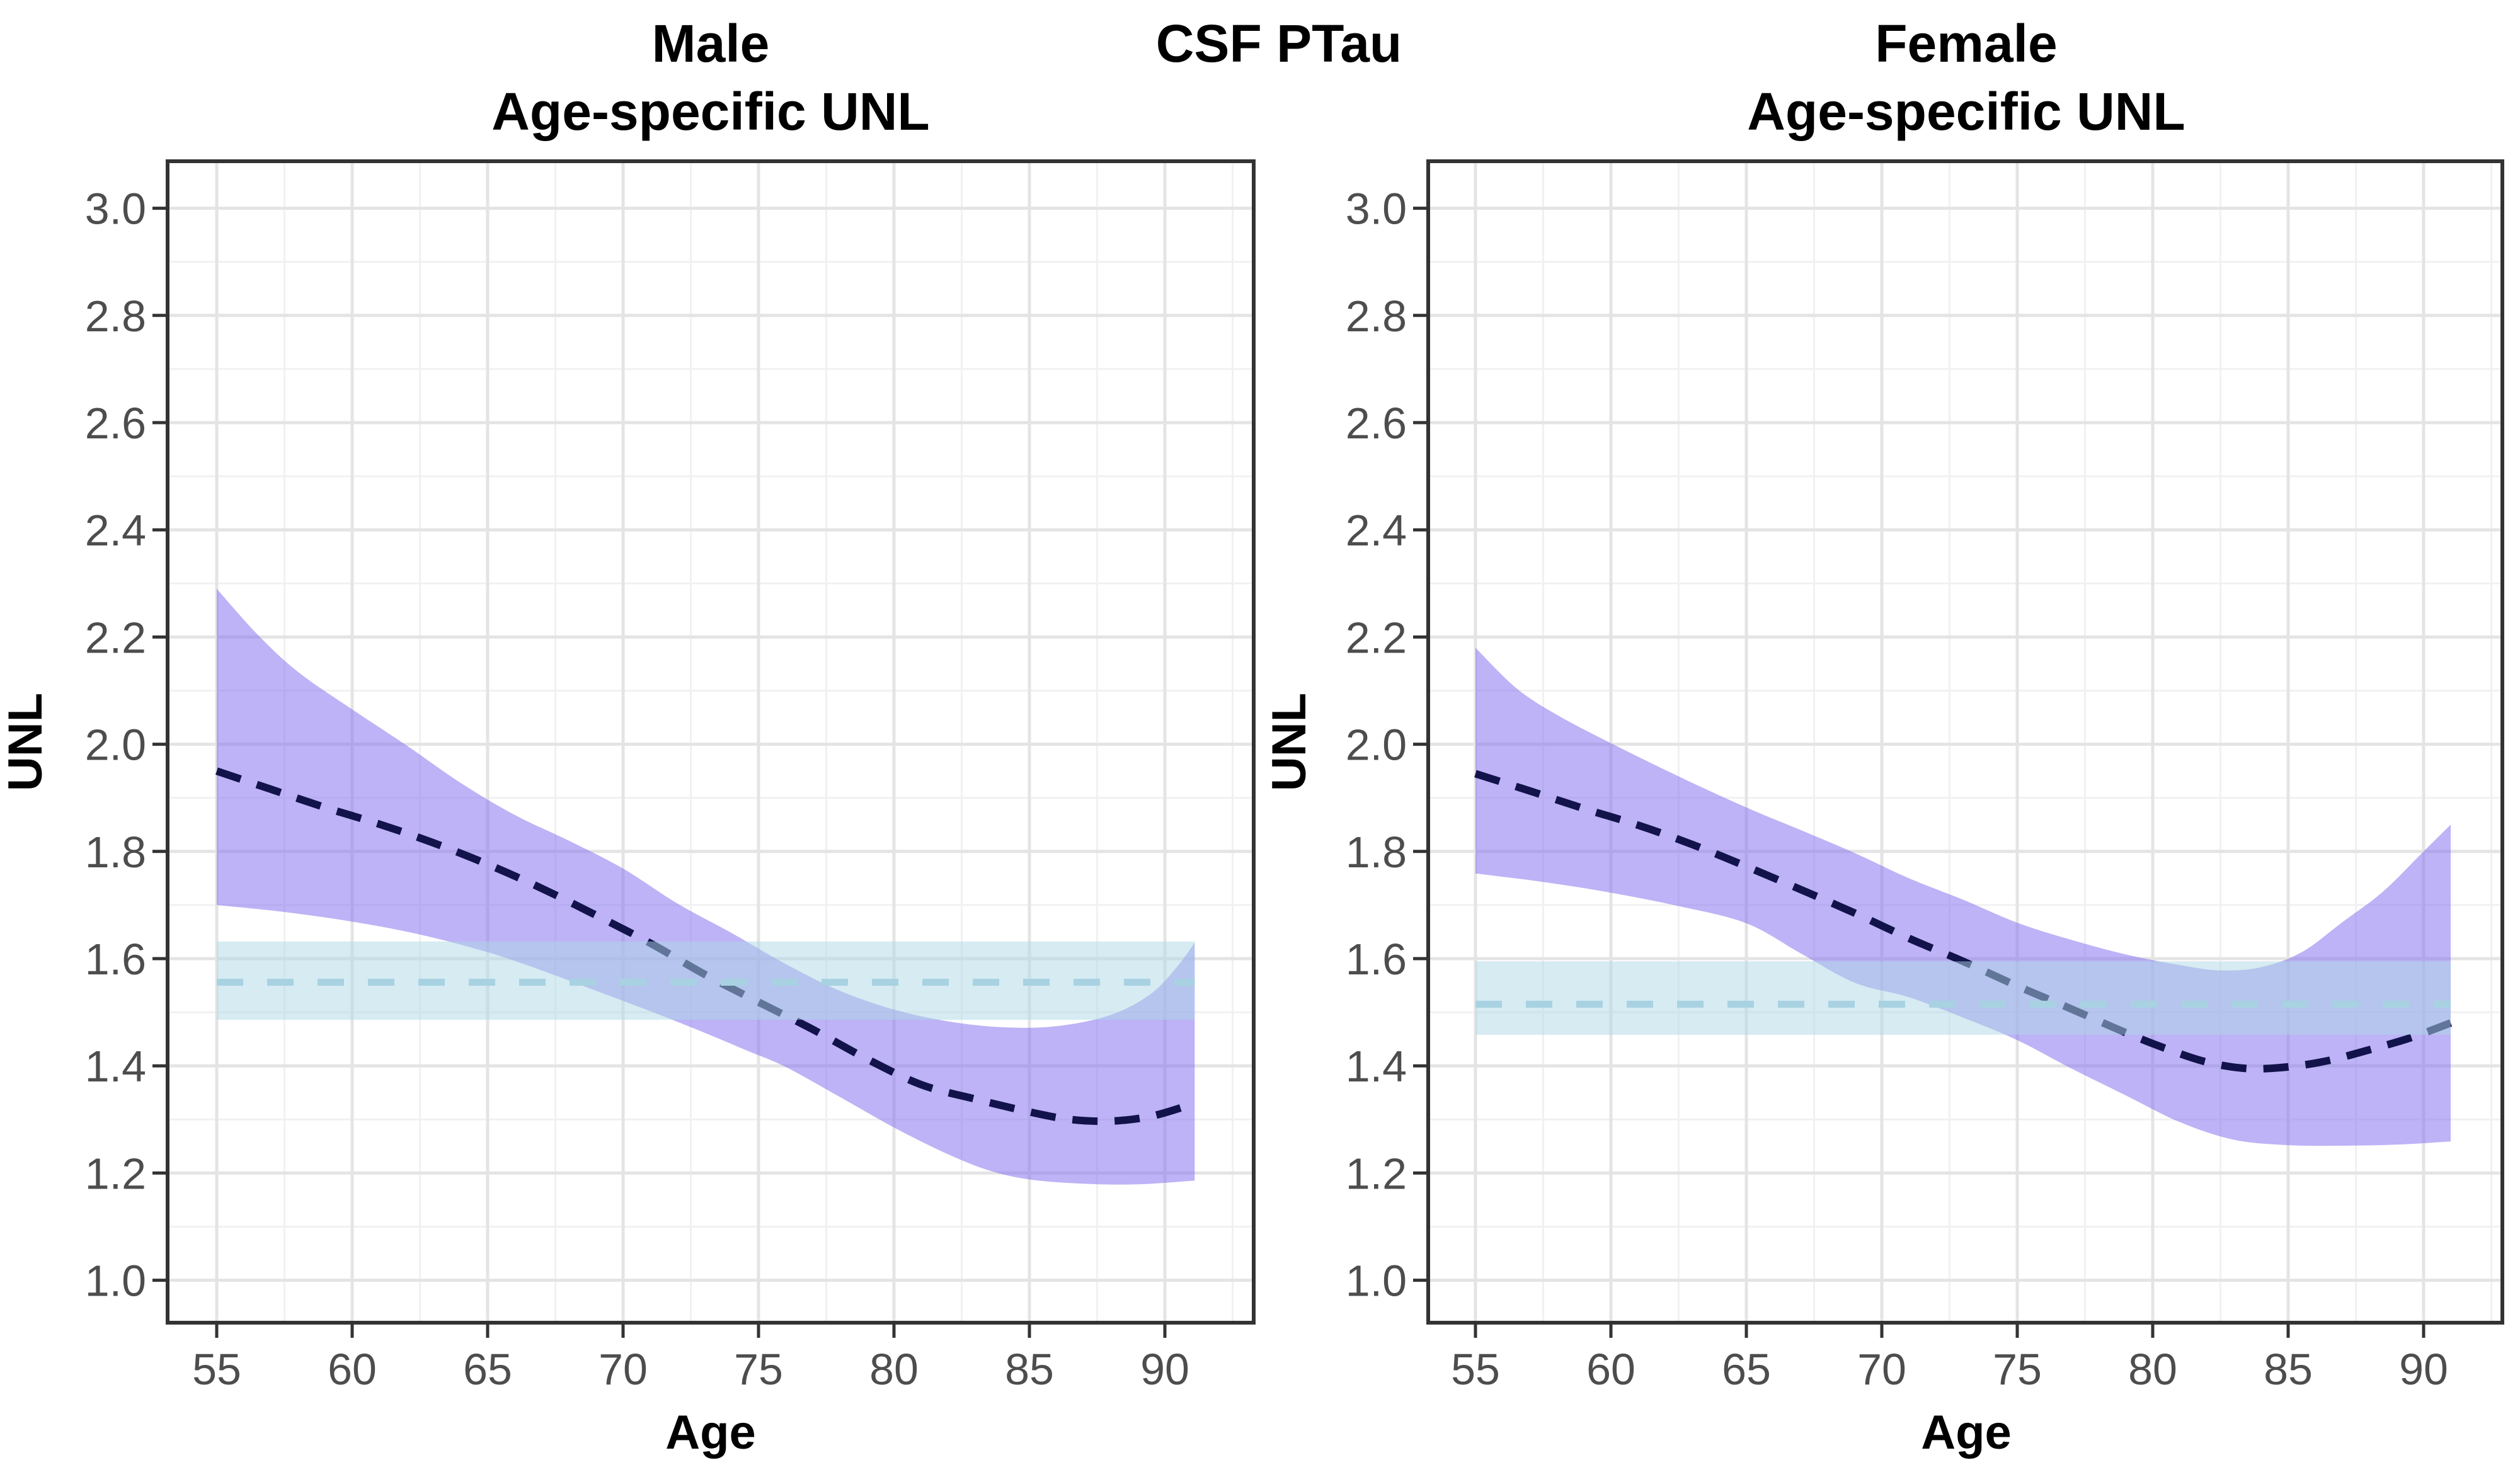 The image size is (2520, 1477). I want to click on confidence-ribbon, so click(1963, 896).